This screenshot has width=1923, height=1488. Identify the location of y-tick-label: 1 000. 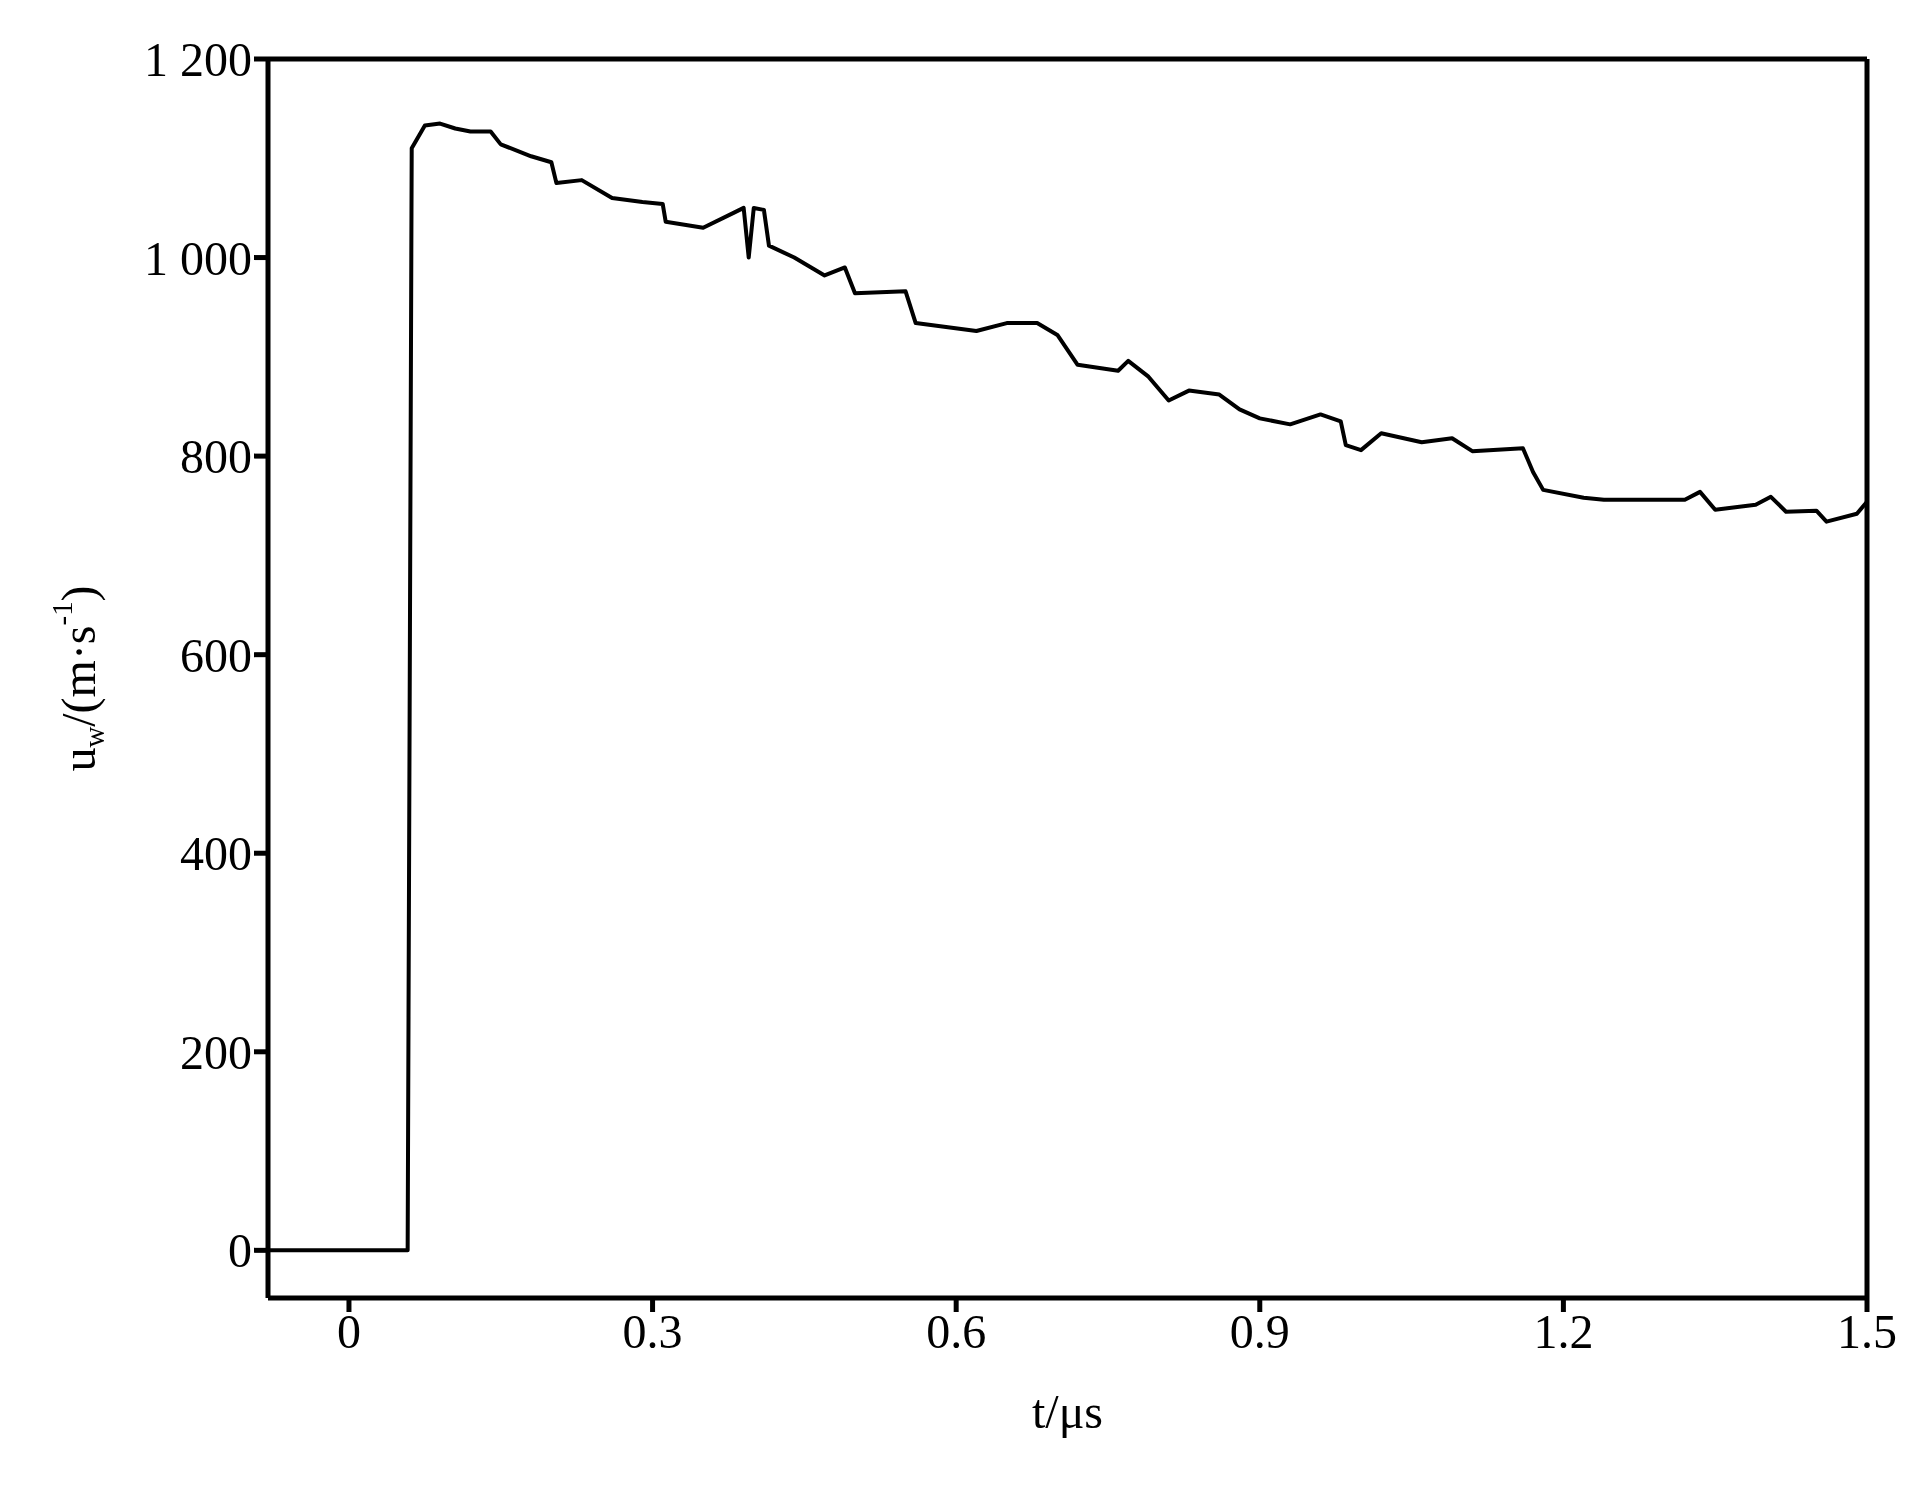
(198, 258).